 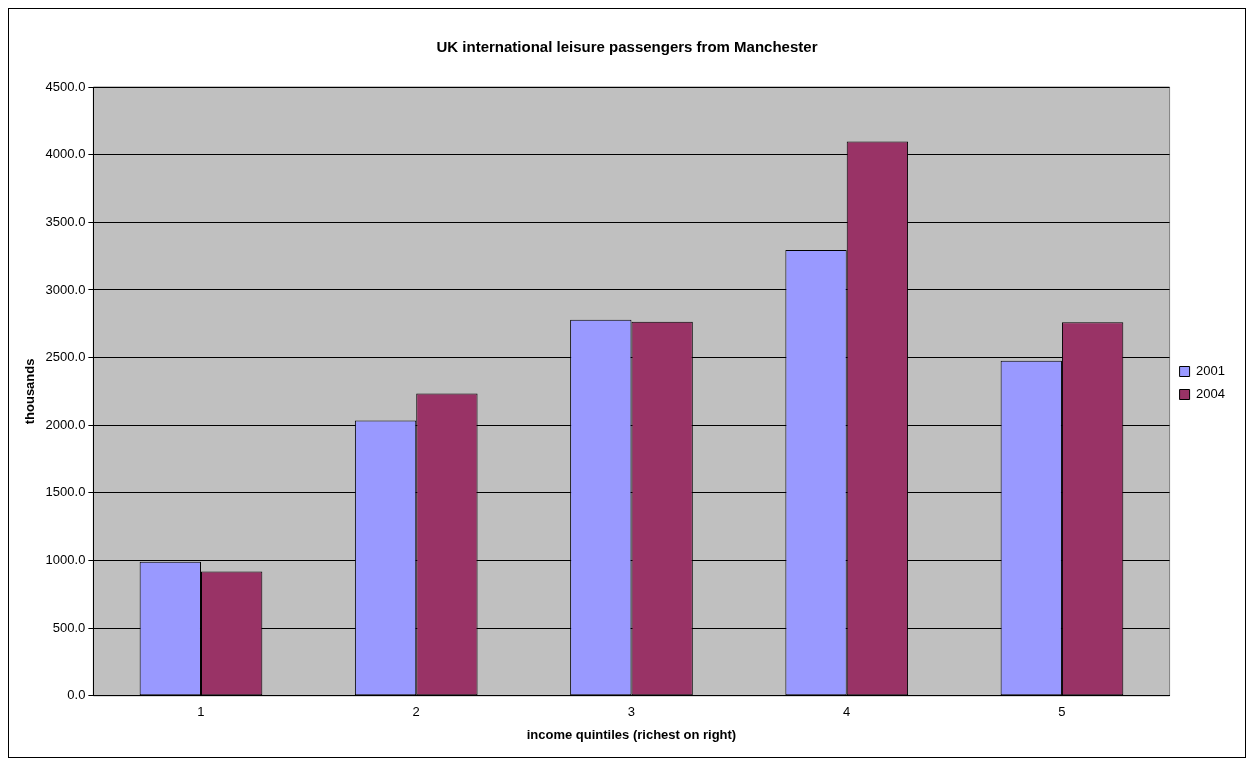 I want to click on x-tick-label: 2, so click(x=416, y=712).